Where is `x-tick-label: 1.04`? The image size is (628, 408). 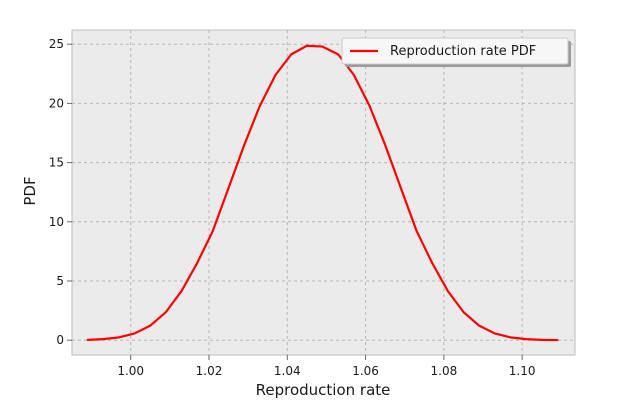
x-tick-label: 1.04 is located at coordinates (287, 371).